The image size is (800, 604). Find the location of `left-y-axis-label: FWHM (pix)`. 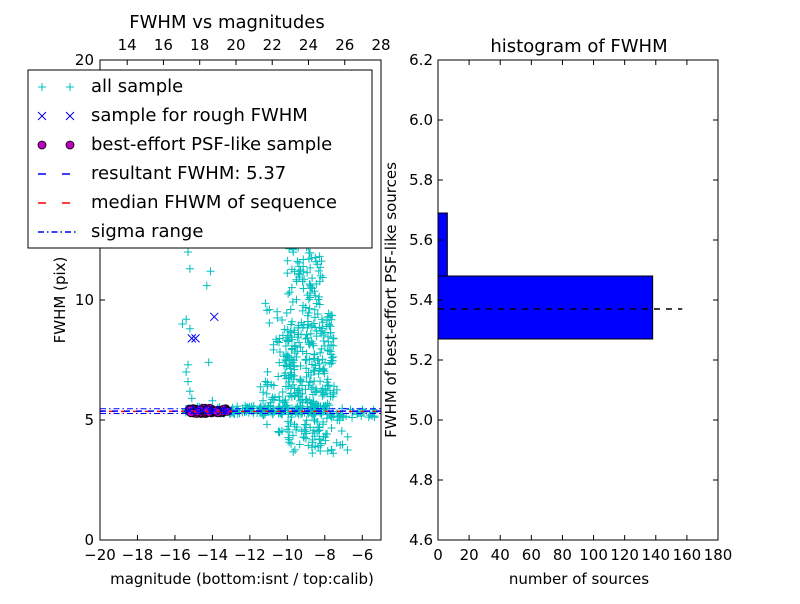

left-y-axis-label: FWHM (pix) is located at coordinates (60, 300).